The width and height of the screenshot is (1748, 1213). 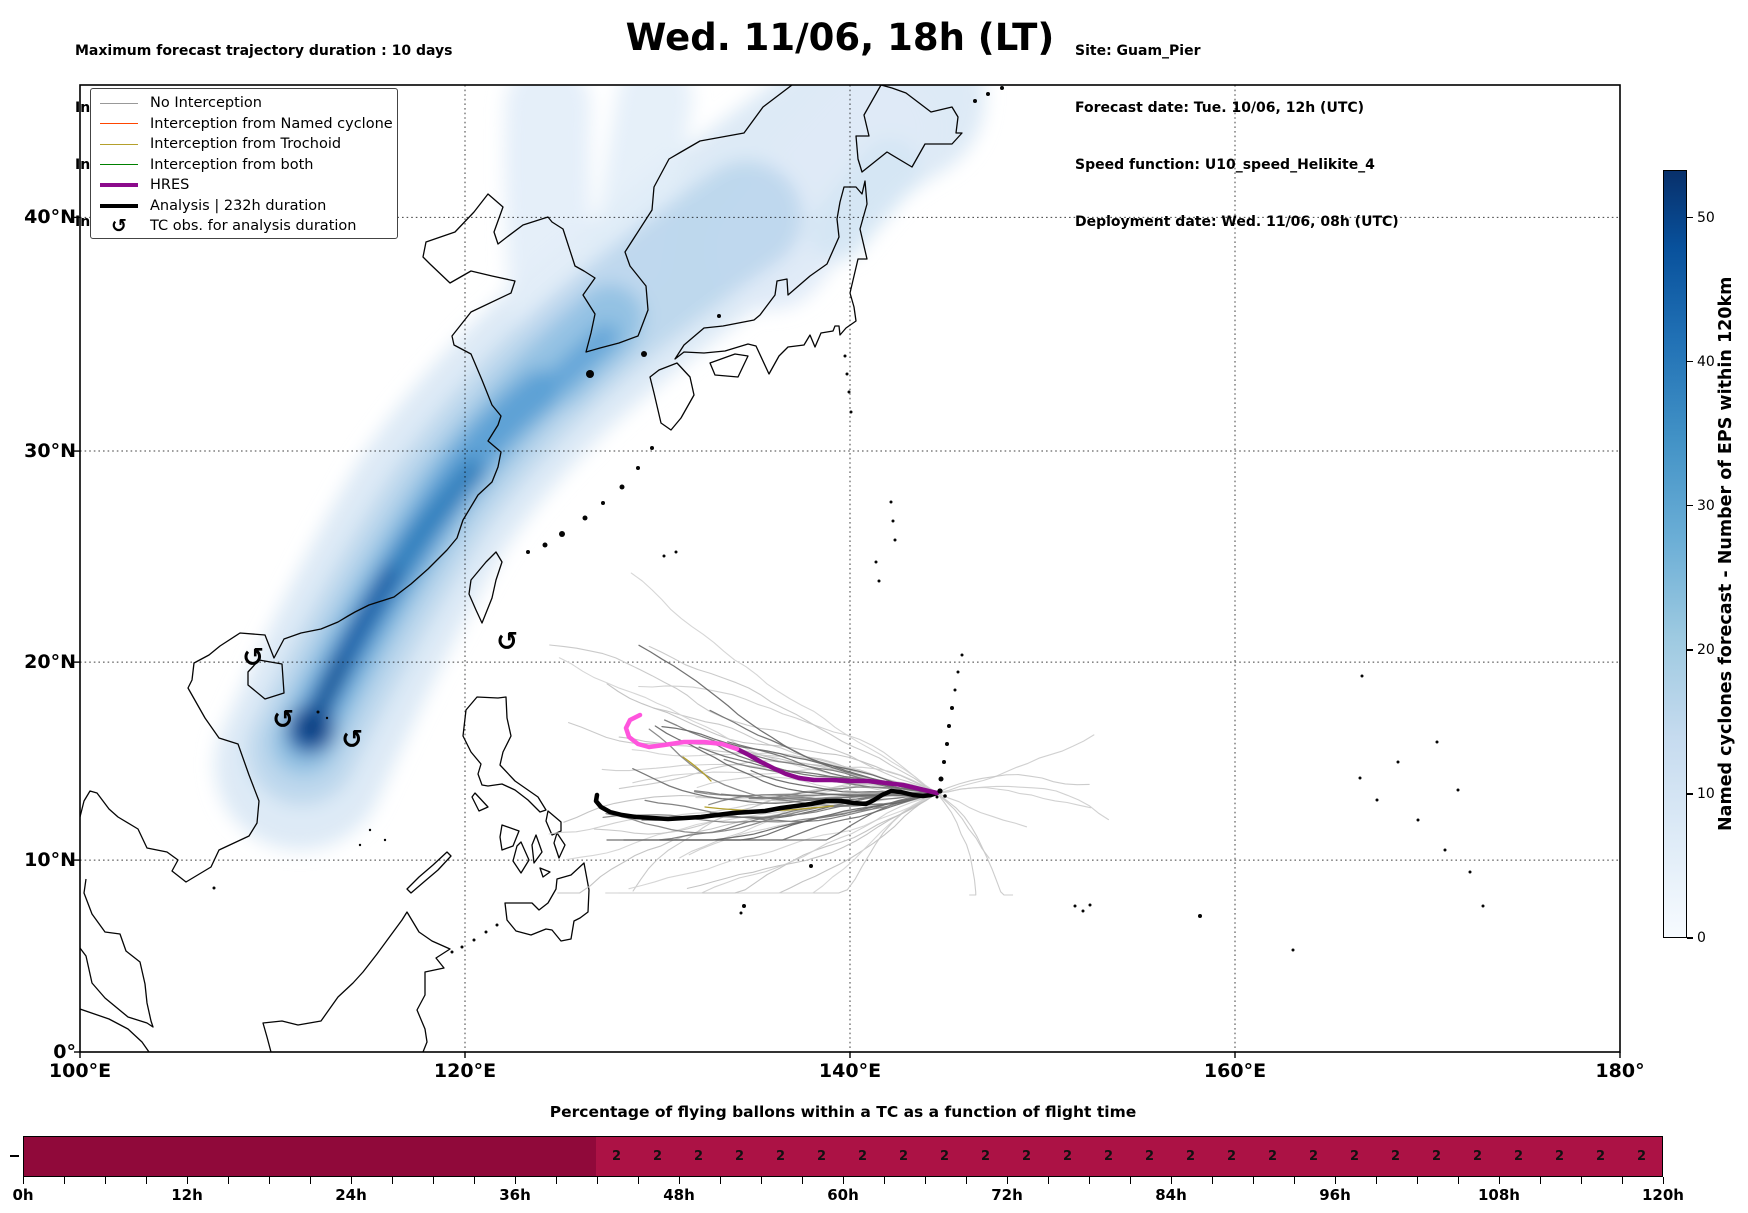 What do you see at coordinates (1335, 1195) in the screenshot?
I see `timeline-tick-label: 96h` at bounding box center [1335, 1195].